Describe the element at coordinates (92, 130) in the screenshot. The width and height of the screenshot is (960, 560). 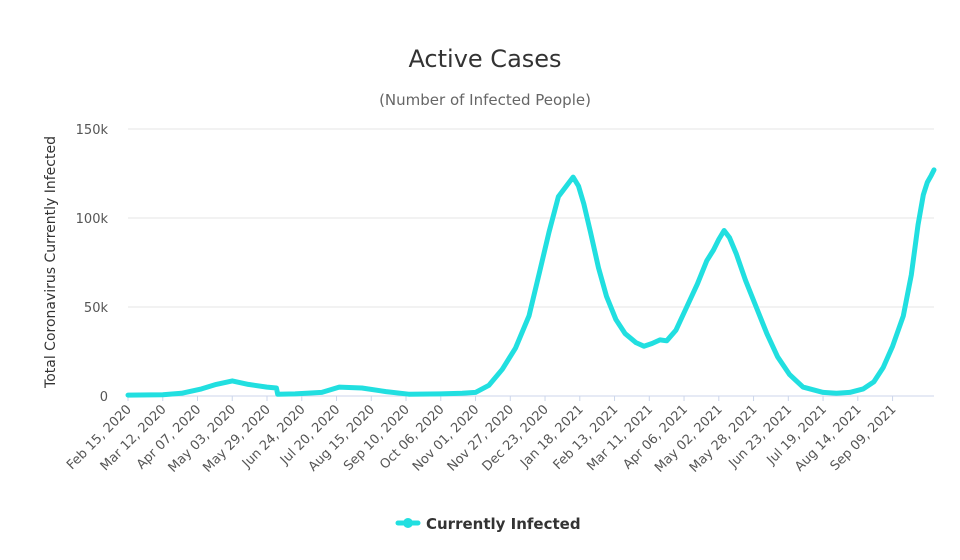
I see `y-tick-label: 150k` at that location.